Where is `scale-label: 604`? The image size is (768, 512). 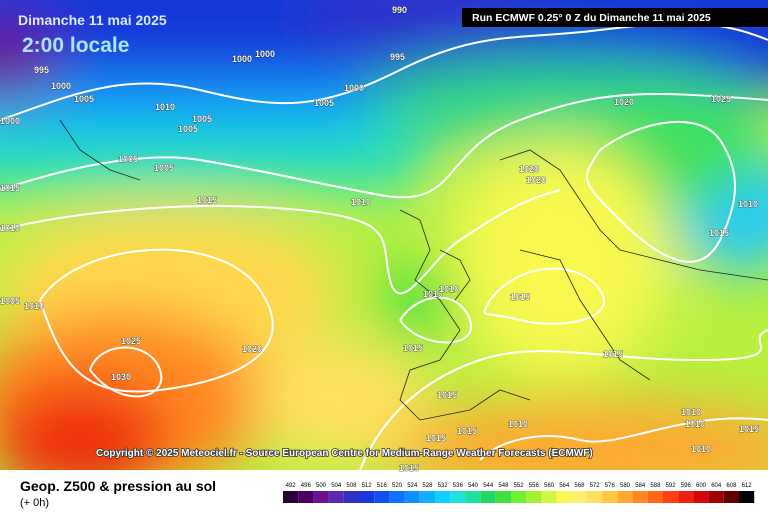
scale-label: 604 is located at coordinates (716, 486).